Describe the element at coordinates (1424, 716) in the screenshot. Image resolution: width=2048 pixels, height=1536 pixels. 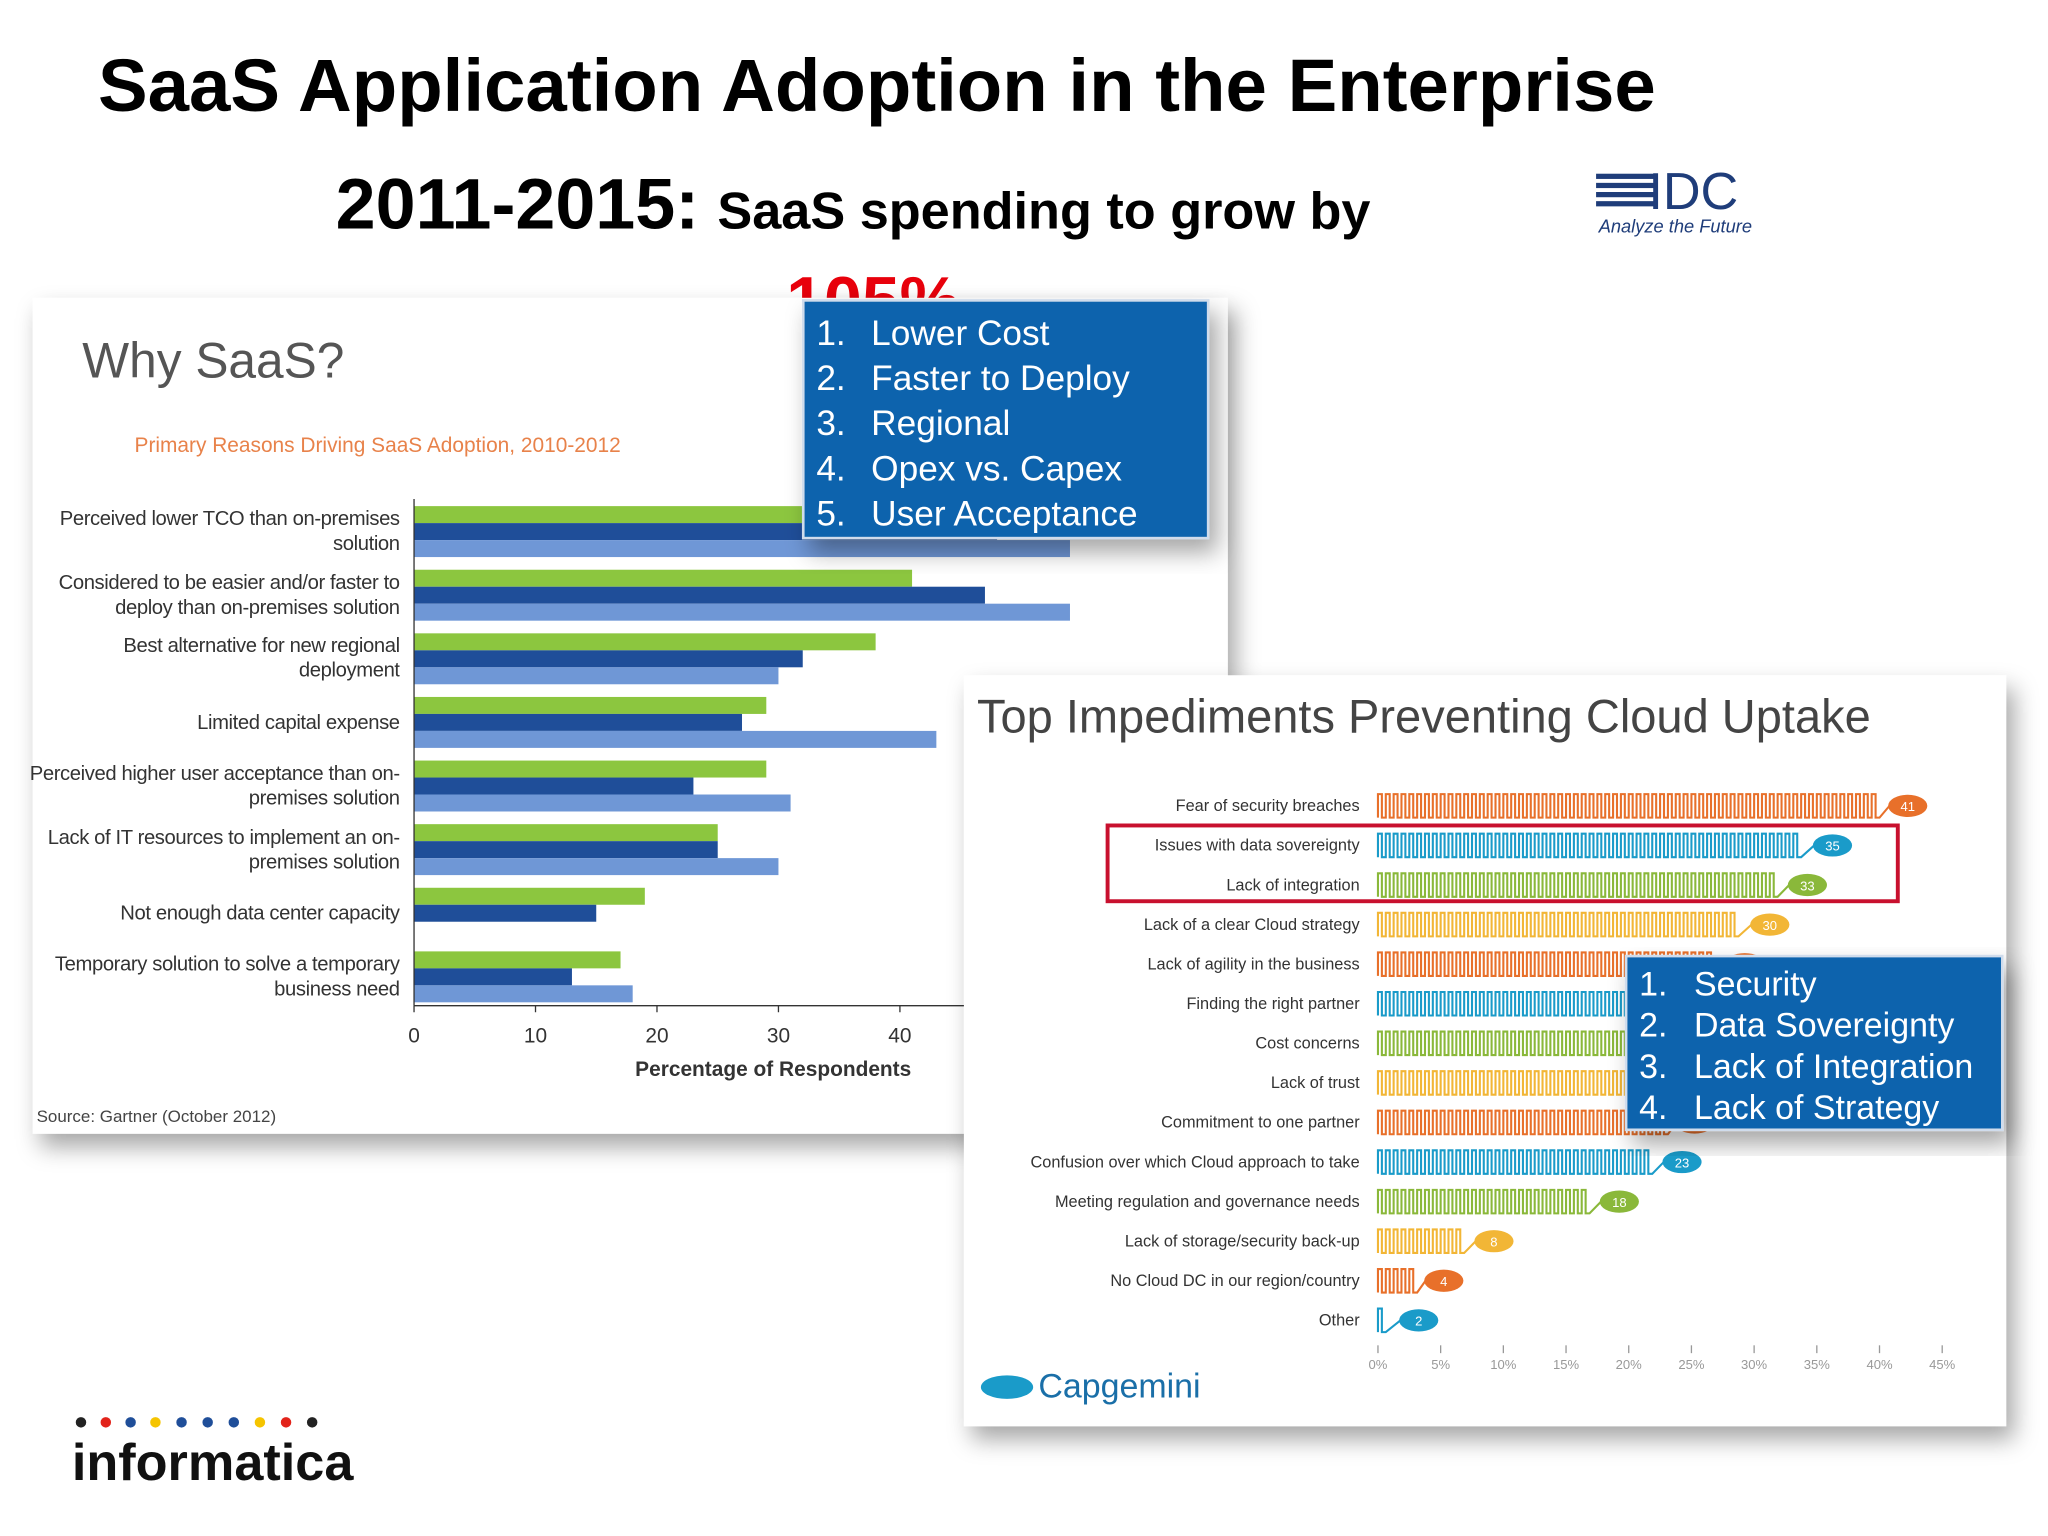
I see `chart-title: Top Impediments Preventing Cloud Uptake` at that location.